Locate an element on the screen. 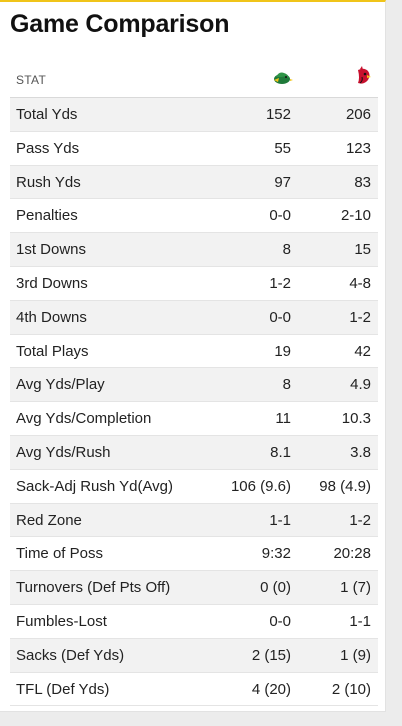  table-row: Fumbles-Lost 0-0 1-1 is located at coordinates (194, 621).